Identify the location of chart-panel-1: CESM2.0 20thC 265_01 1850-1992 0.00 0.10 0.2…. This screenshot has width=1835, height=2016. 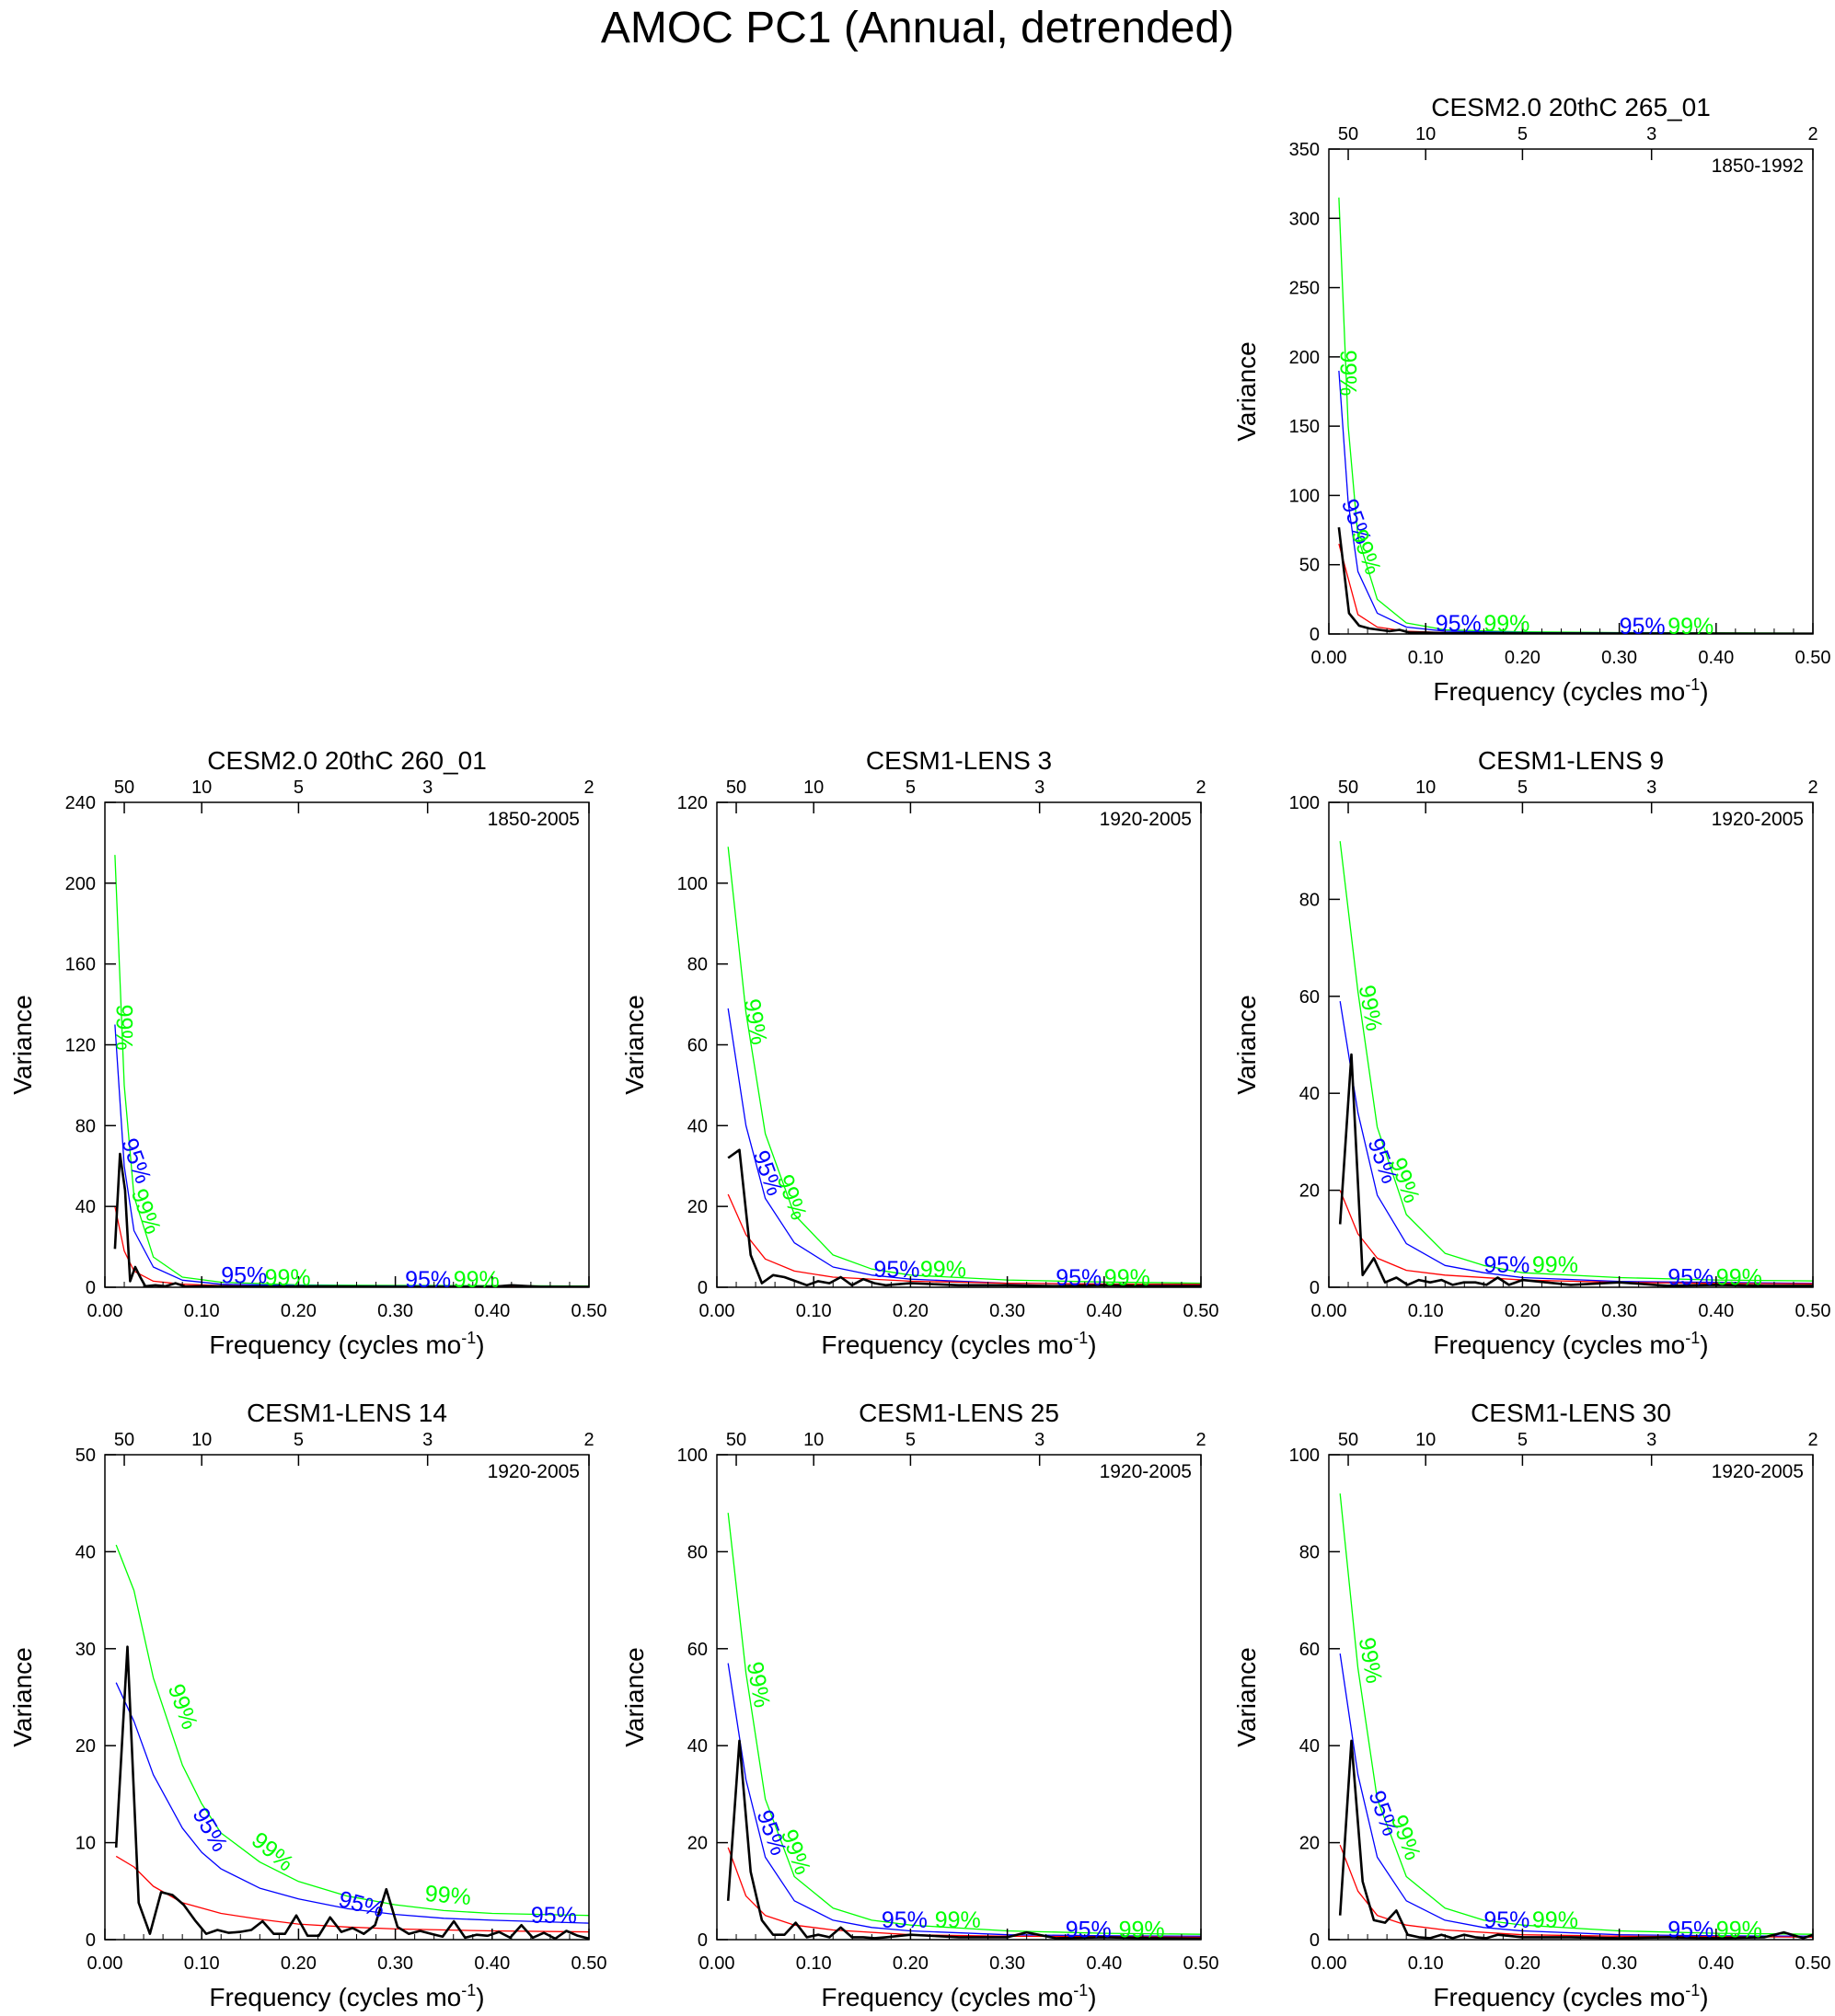
(1531, 399).